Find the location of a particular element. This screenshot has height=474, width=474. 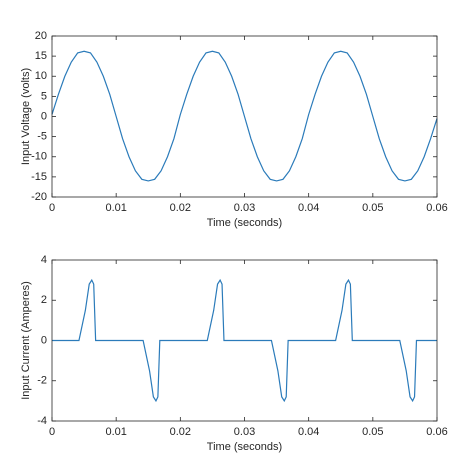

y-tick-label: -4 is located at coordinates (42, 421).